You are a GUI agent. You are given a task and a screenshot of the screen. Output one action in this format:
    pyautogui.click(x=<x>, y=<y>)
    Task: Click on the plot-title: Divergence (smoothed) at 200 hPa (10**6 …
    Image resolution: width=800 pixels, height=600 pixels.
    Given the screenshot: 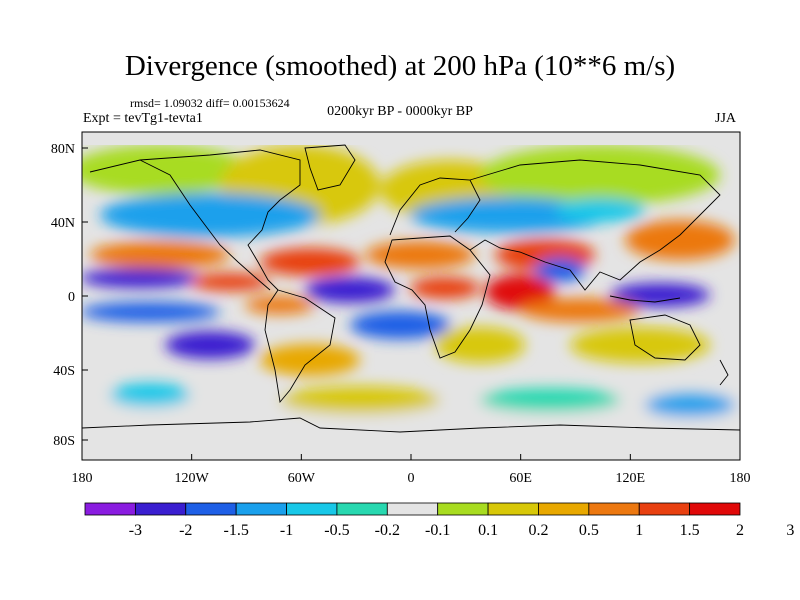 What is the action you would take?
    pyautogui.click(x=400, y=66)
    